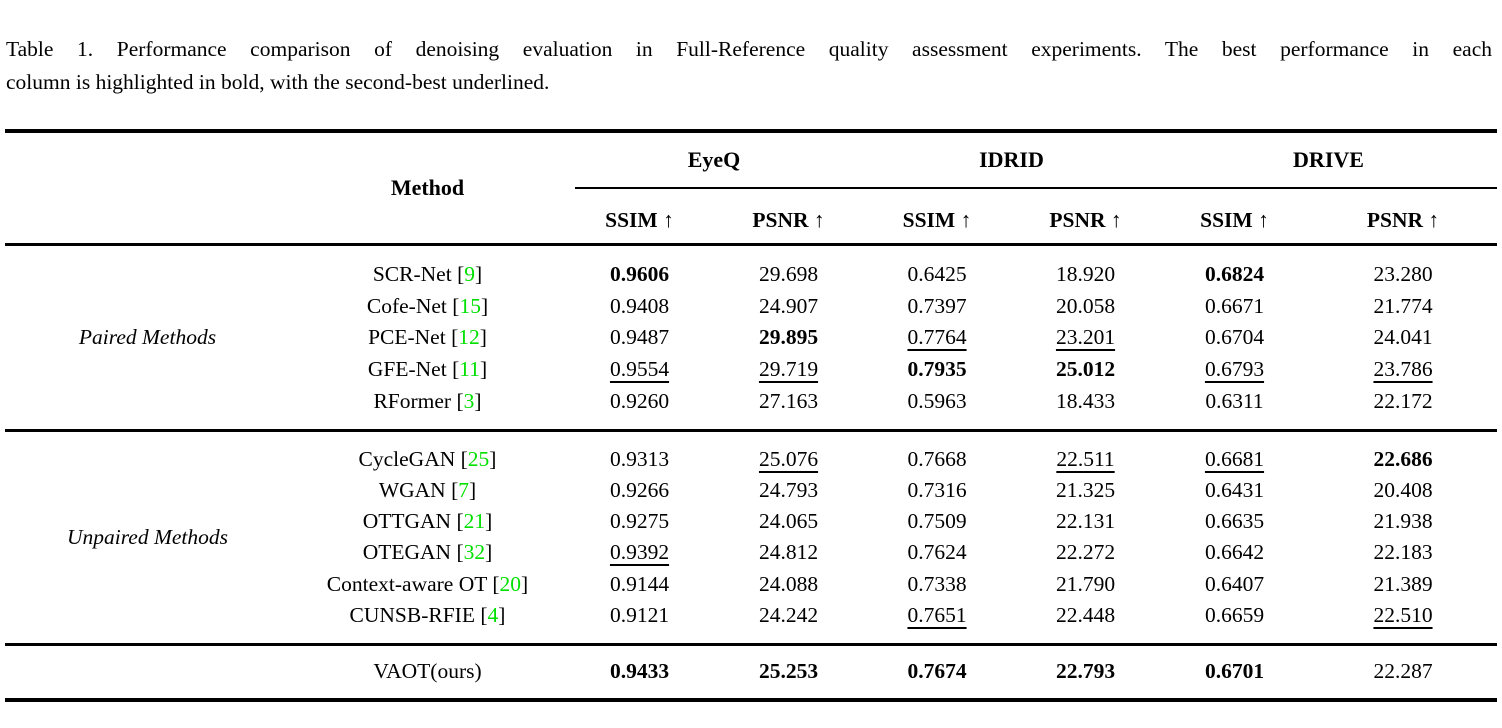  I want to click on value-cell: 0.7674, so click(937, 670).